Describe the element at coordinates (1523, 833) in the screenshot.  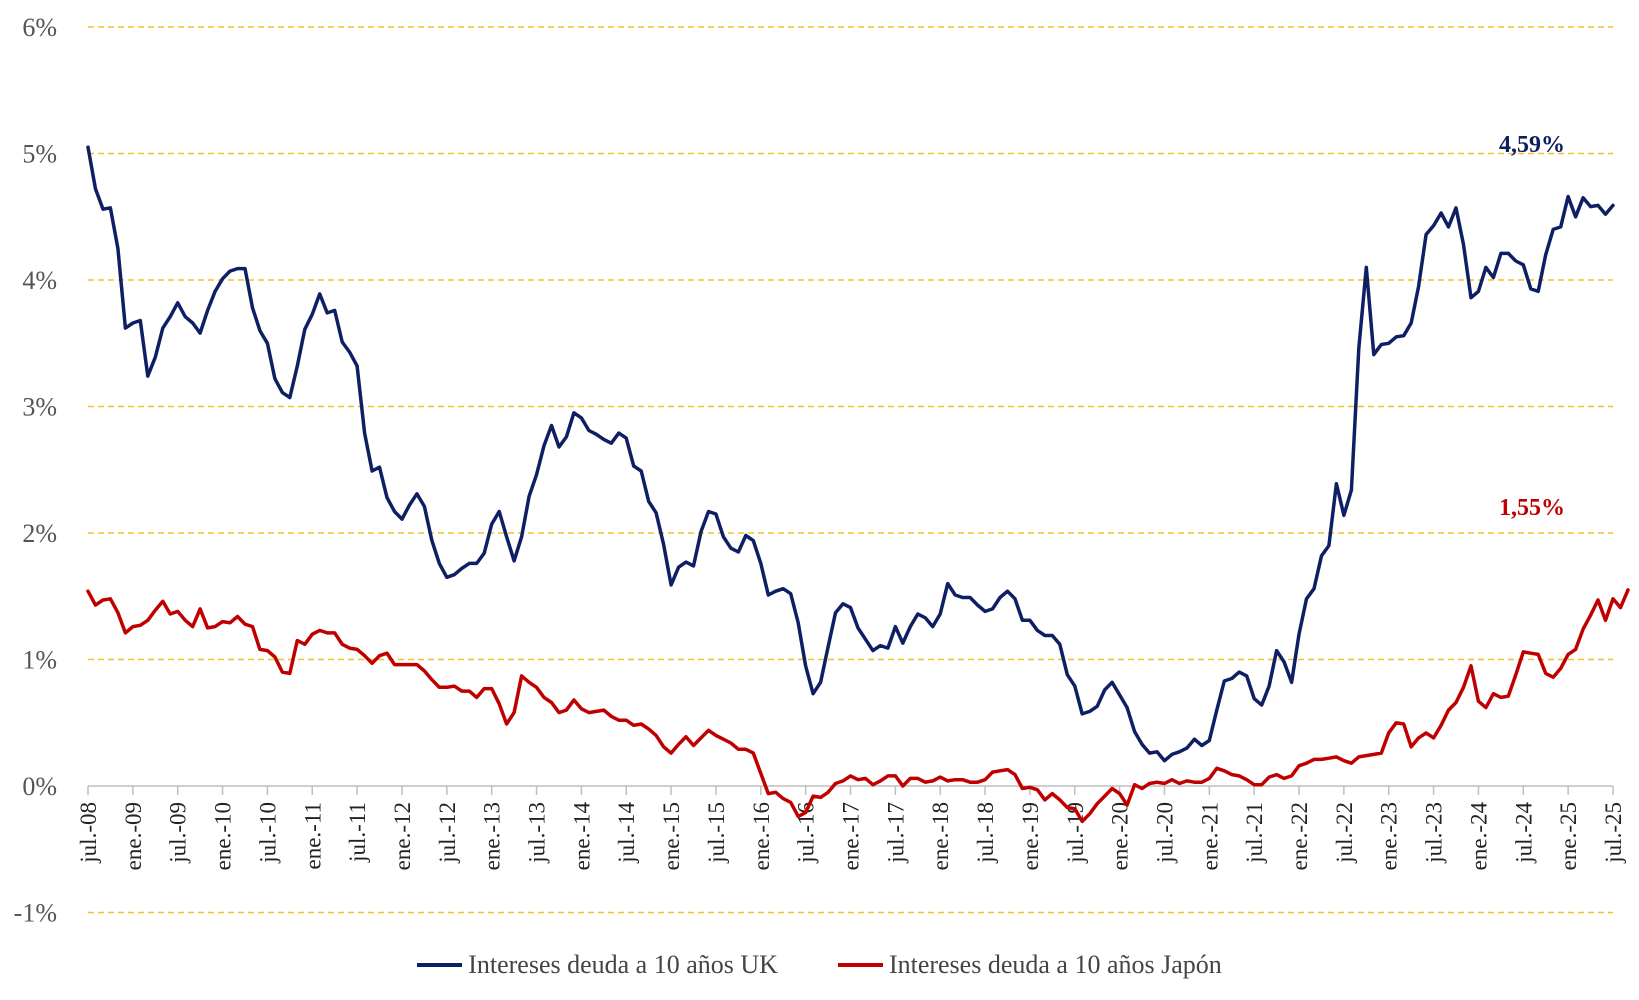
I see `x-tick-label: jul.-24` at that location.